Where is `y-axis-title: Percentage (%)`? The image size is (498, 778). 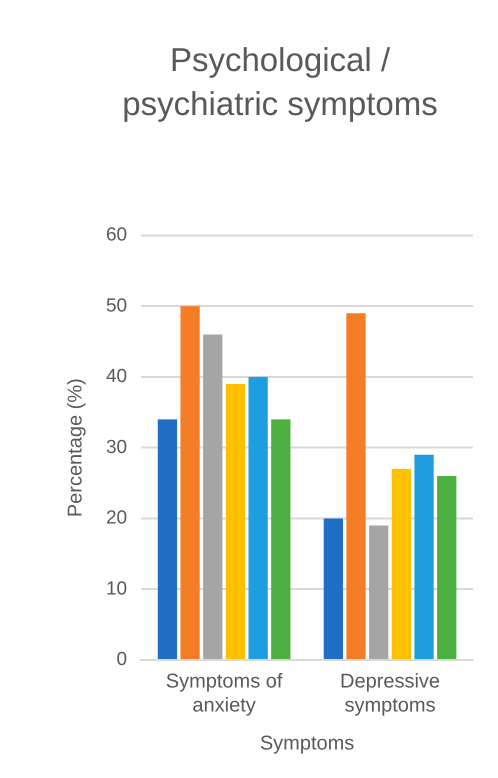
y-axis-title: Percentage (%) is located at coordinates (75, 448).